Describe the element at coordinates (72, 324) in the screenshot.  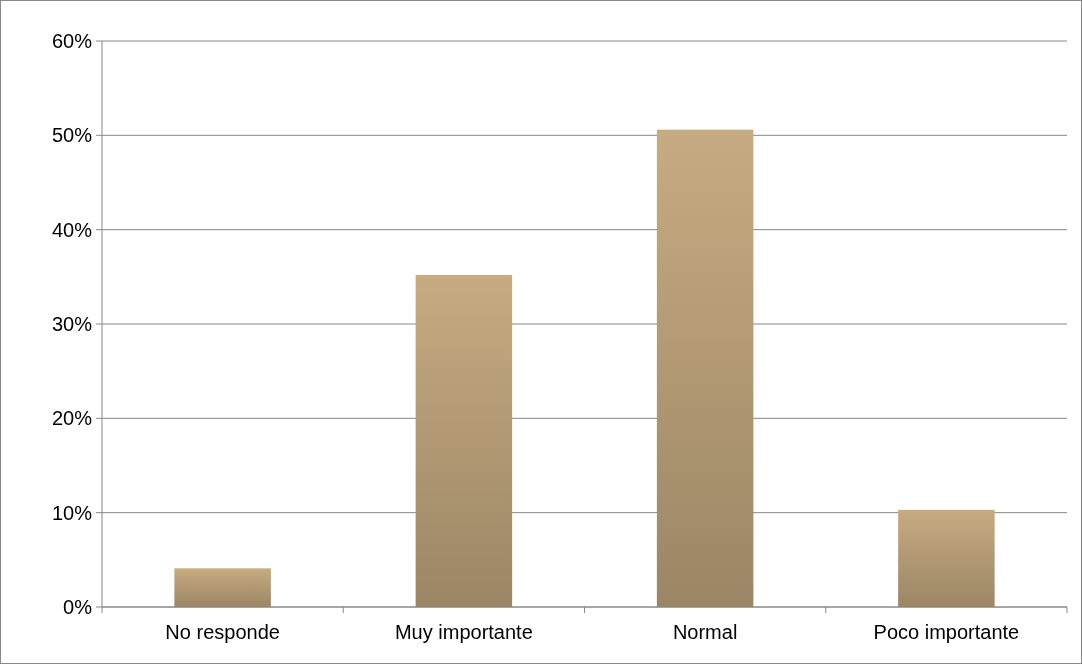
I see `y-tick-label: 30%` at that location.